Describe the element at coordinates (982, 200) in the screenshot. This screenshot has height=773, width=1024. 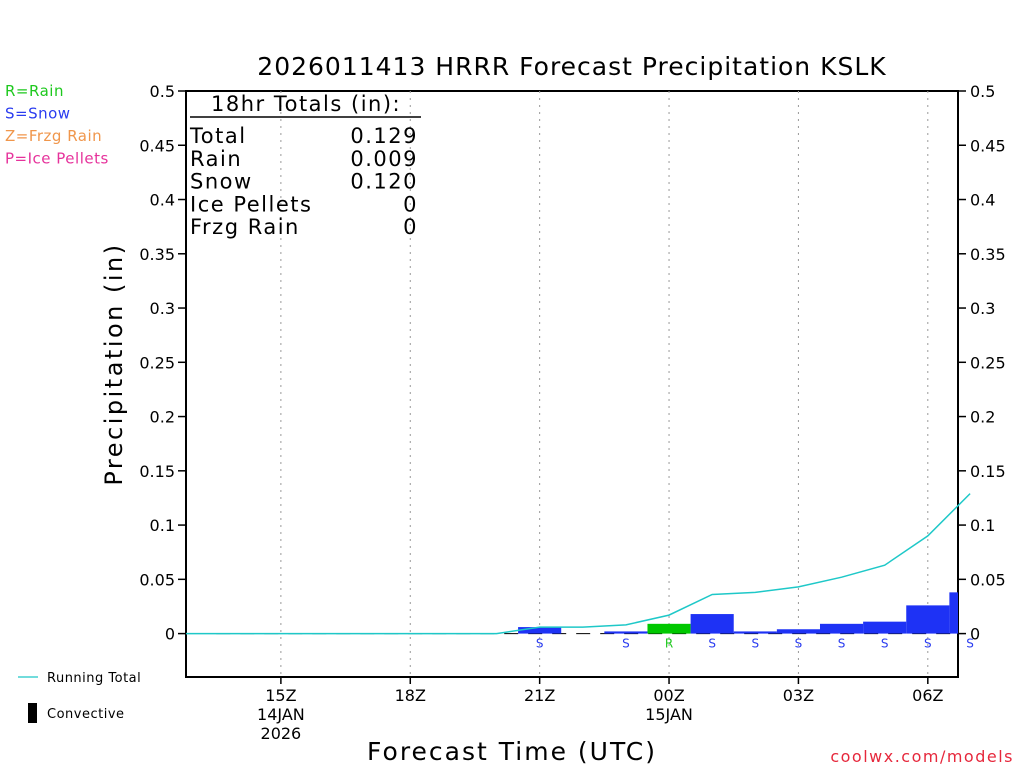
I see `y-tick-label-right-8: 0.4` at that location.